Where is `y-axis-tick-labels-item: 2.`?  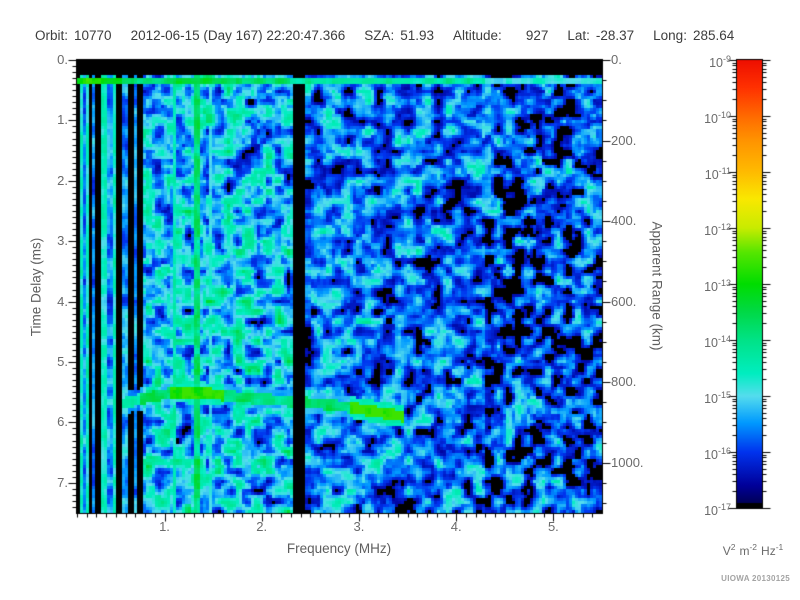
y-axis-tick-labels-item: 2. is located at coordinates (62, 180).